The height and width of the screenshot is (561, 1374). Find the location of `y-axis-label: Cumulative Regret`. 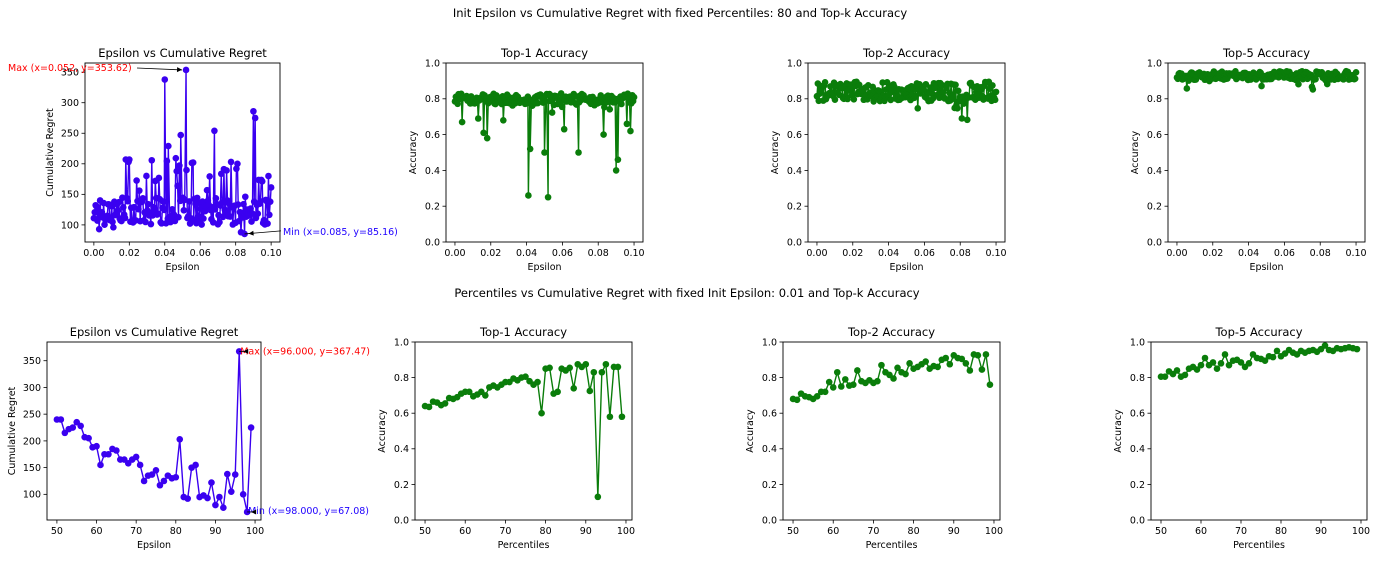

y-axis-label: Cumulative Regret is located at coordinates (50, 152).